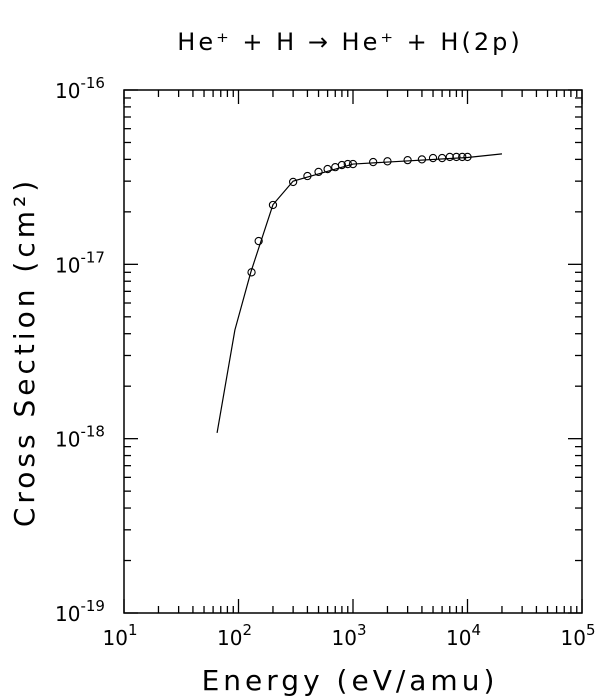 The image size is (598, 696). I want to click on y-tick-label: 10-18, so click(80, 437).